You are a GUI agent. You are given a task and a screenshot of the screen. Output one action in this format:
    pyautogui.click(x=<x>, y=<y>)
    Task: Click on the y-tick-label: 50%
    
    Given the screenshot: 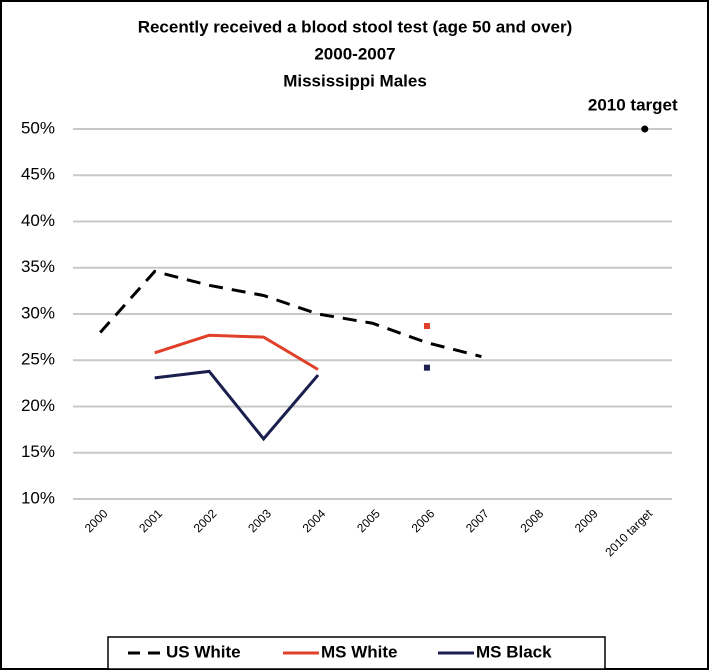 What is the action you would take?
    pyautogui.click(x=38, y=127)
    